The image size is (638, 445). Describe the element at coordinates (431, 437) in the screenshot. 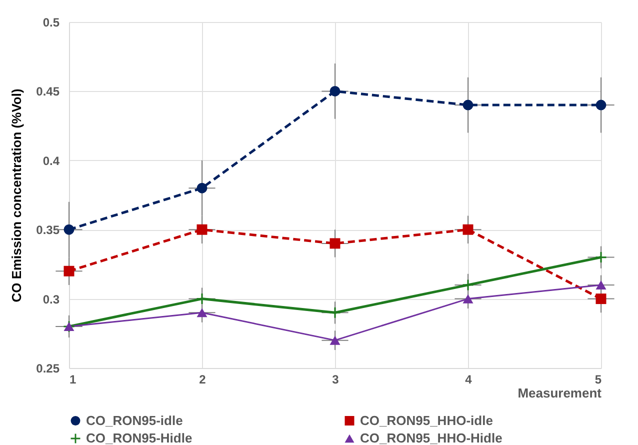

I see `legend-label: CO_RON95_HHO-Hidle` at that location.